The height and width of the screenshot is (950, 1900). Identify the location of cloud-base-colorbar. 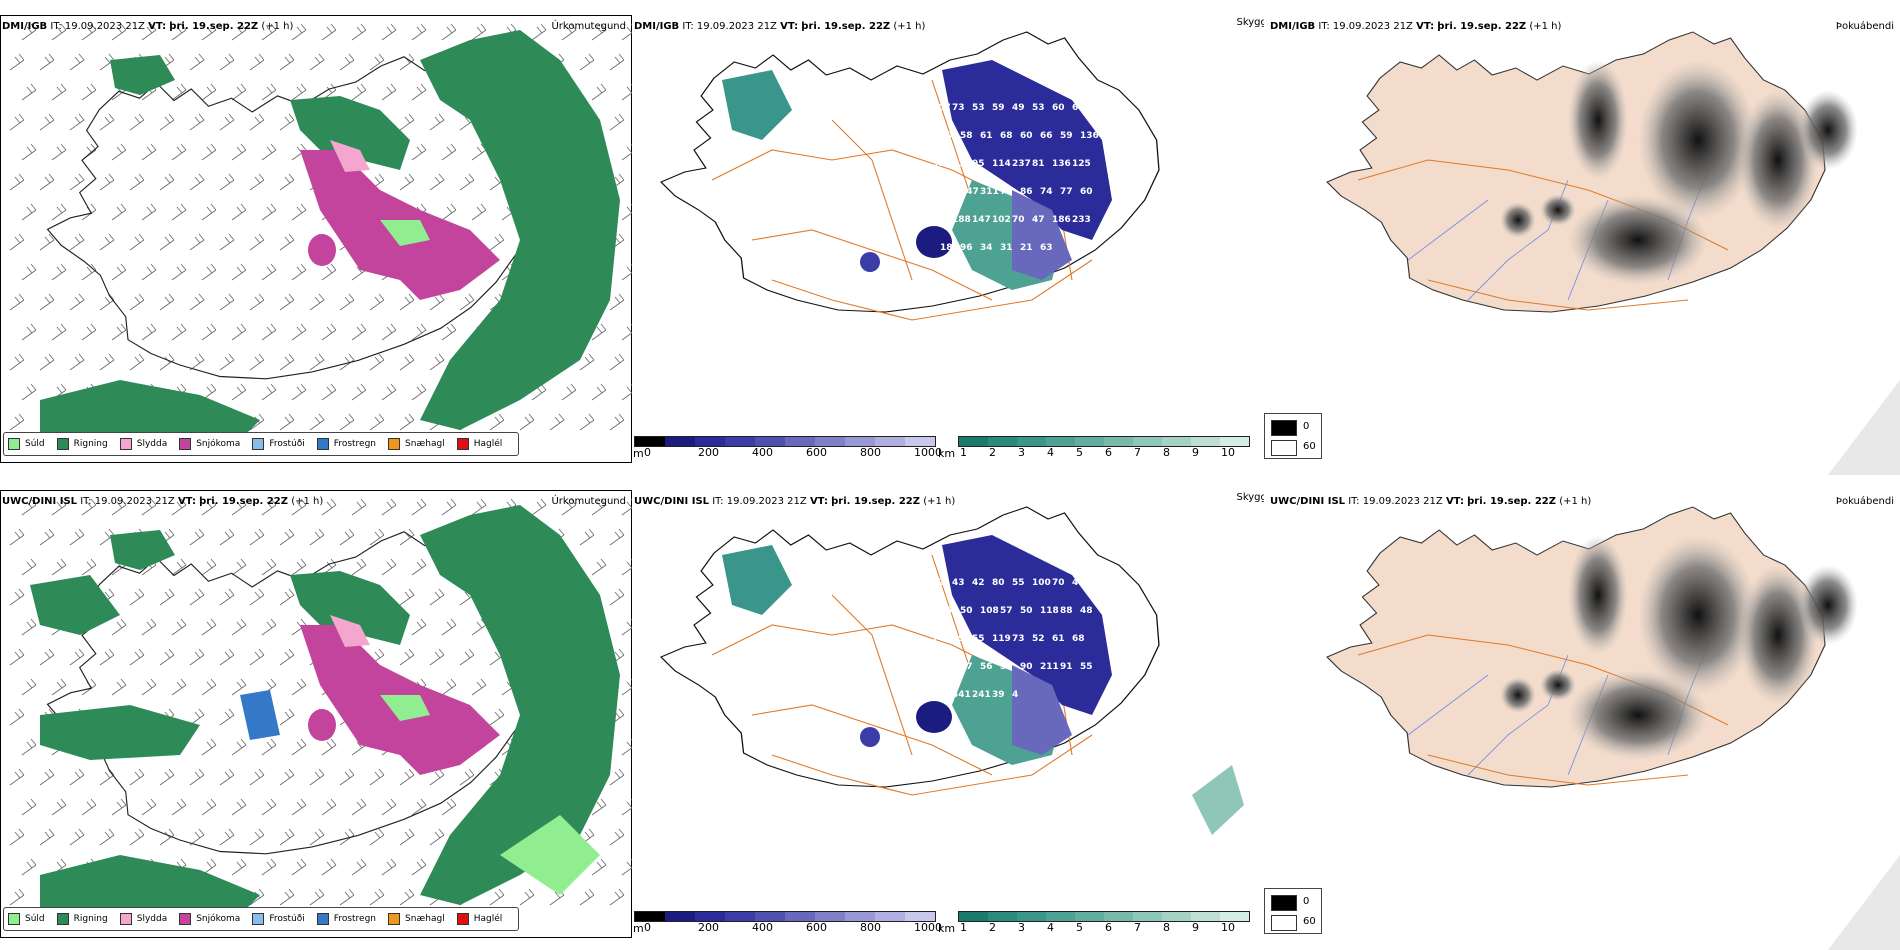
(785, 441).